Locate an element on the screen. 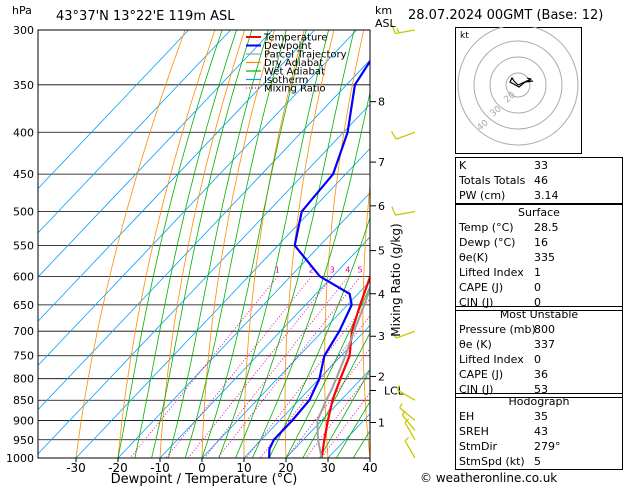  pressure-tick-label: 450 is located at coordinates (23, 174).